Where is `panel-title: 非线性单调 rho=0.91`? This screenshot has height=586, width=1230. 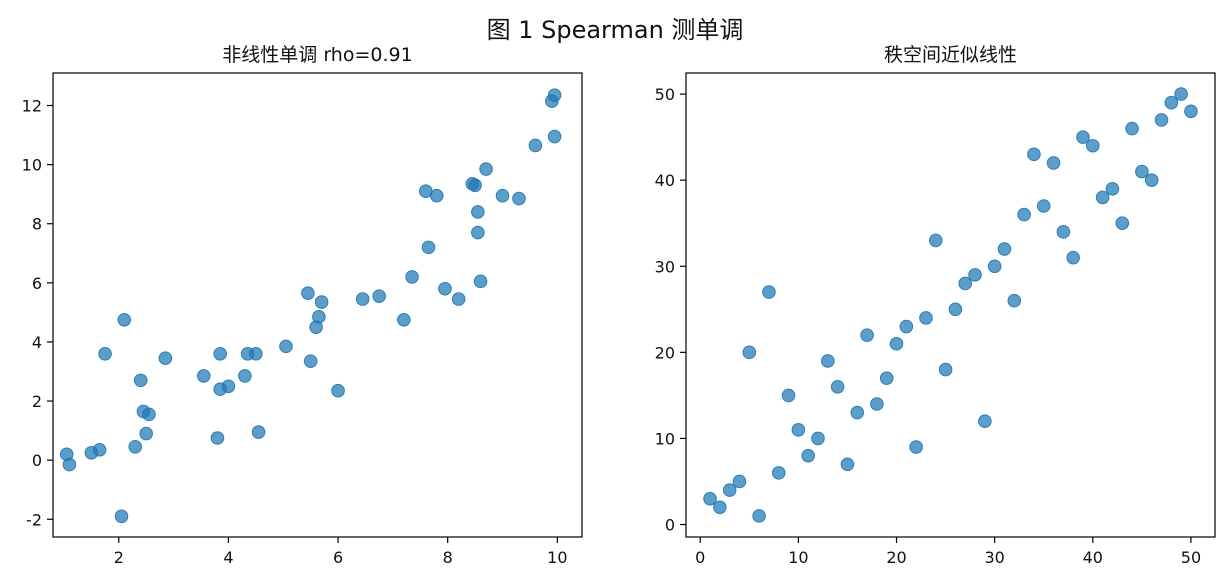 panel-title: 非线性单调 rho=0.91 is located at coordinates (317, 55).